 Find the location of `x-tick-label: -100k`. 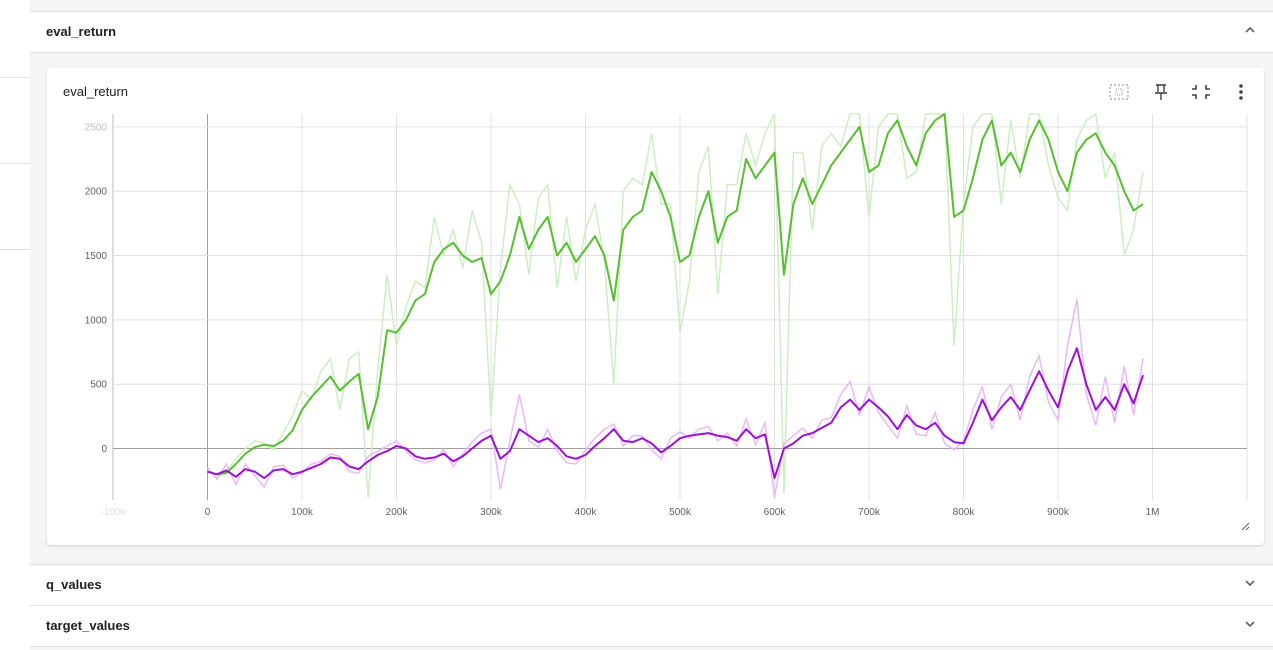

x-tick-label: -100k is located at coordinates (113, 512).